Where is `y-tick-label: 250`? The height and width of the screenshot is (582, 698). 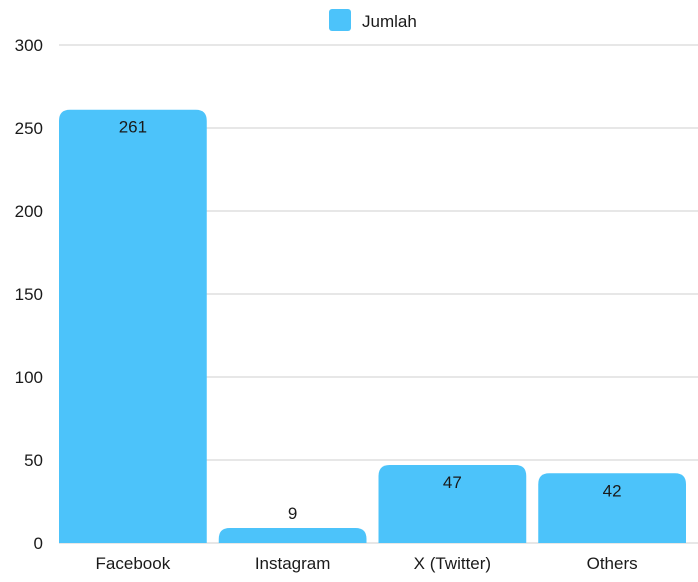
y-tick-label: 250 is located at coordinates (29, 128).